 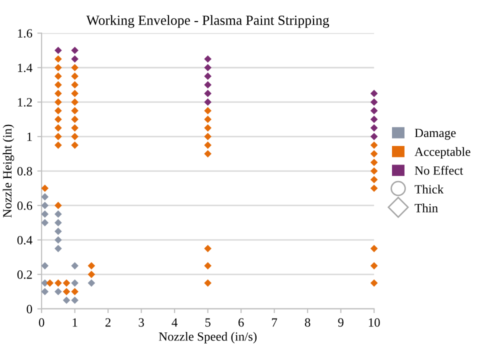 I want to click on x-tick-label: 5, so click(x=207, y=322).